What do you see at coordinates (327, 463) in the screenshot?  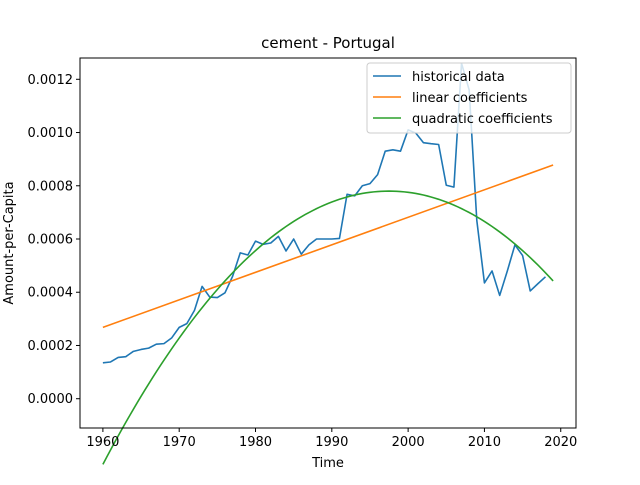 I see `x-axis-label: Time` at bounding box center [327, 463].